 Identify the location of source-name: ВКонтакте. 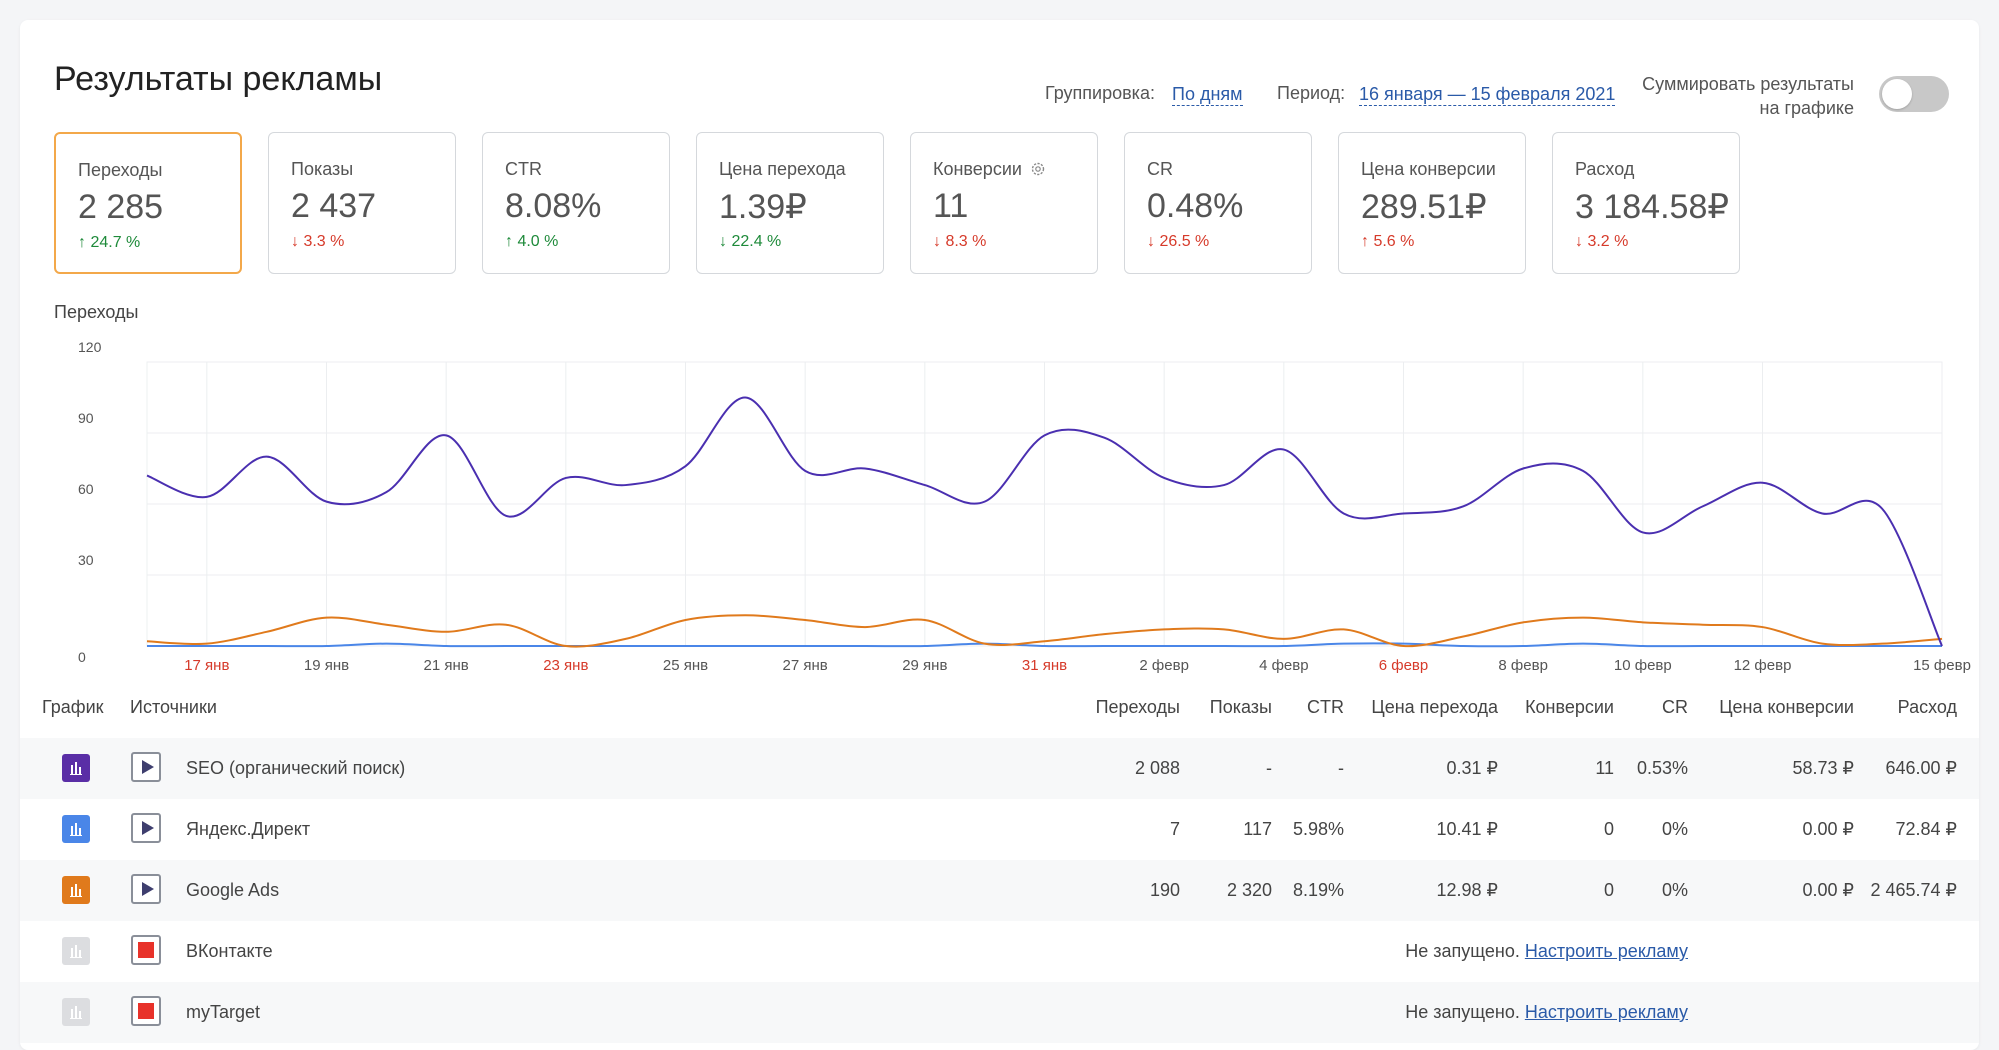
(229, 951).